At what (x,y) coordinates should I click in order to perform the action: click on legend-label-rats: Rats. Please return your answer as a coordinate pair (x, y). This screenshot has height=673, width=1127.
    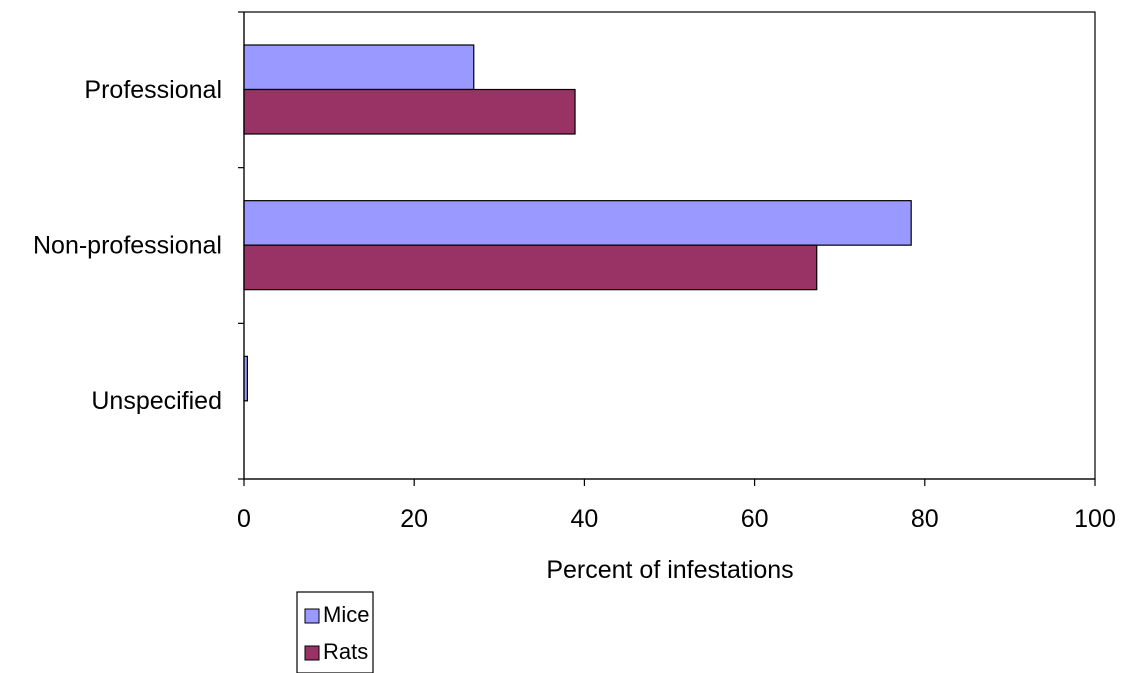
    Looking at the image, I should click on (345, 651).